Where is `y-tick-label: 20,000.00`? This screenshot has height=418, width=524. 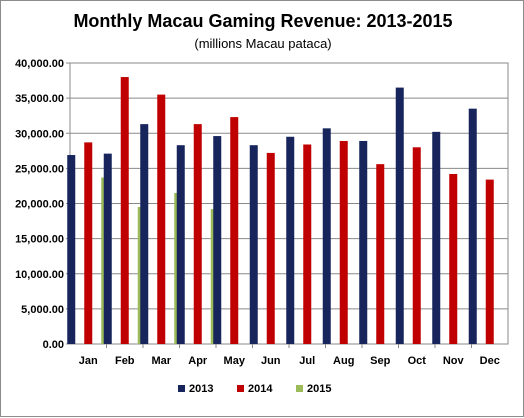
y-tick-label: 20,000.00 is located at coordinates (39, 205).